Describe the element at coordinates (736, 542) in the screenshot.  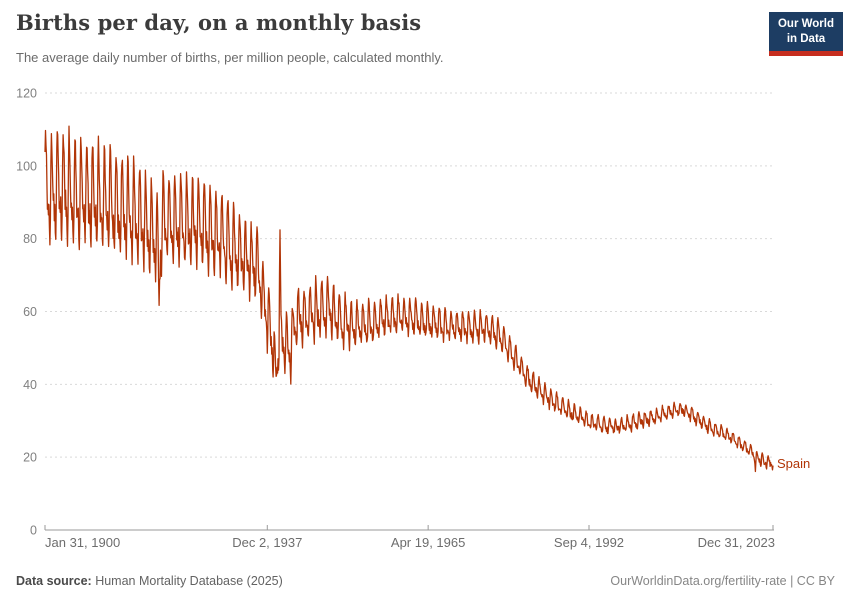
I see `x-tick-label-Dec-31-2023: Dec 31, 2023` at that location.